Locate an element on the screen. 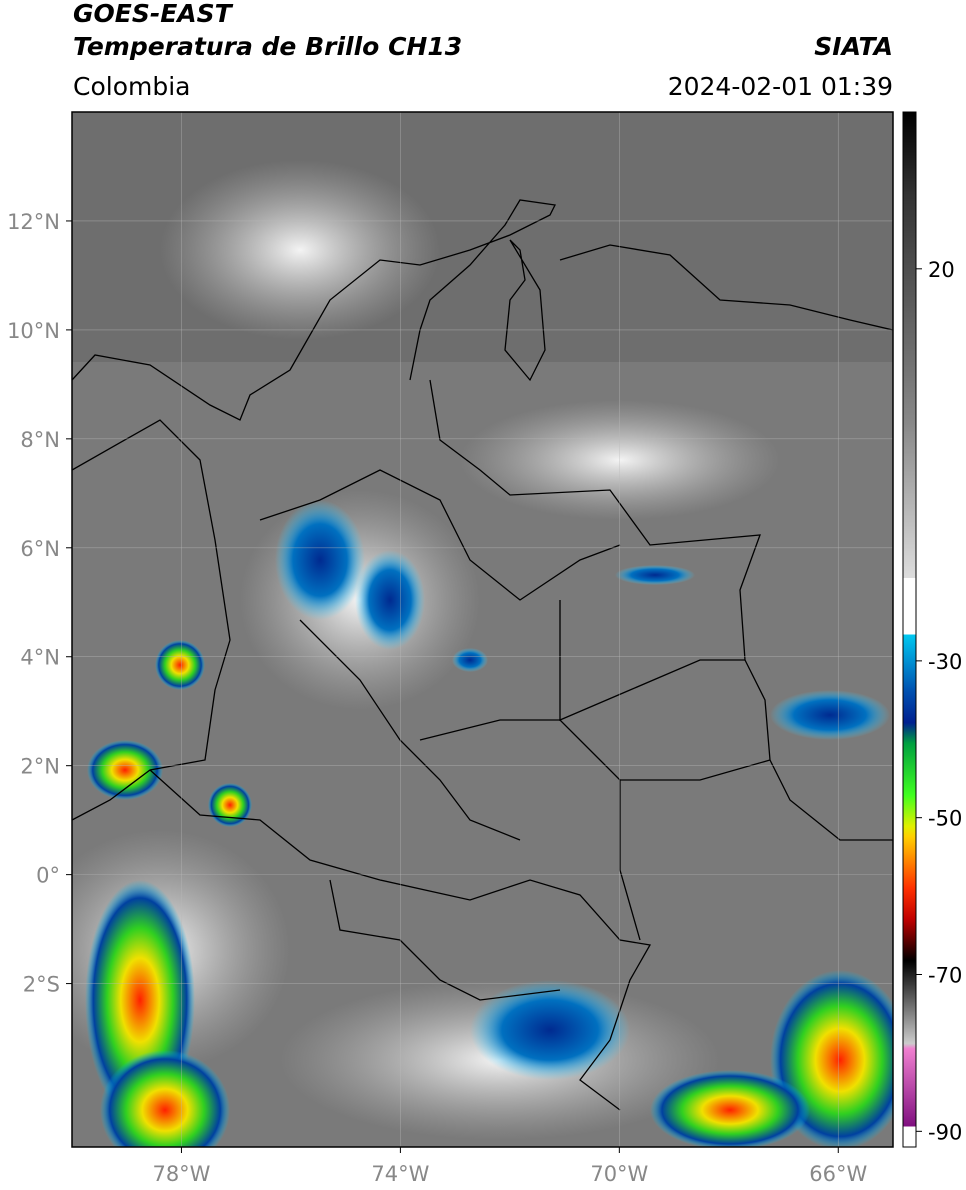 Image resolution: width=966 pixels, height=1190 pixels. y-tick-label: 2°N is located at coordinates (40, 767).